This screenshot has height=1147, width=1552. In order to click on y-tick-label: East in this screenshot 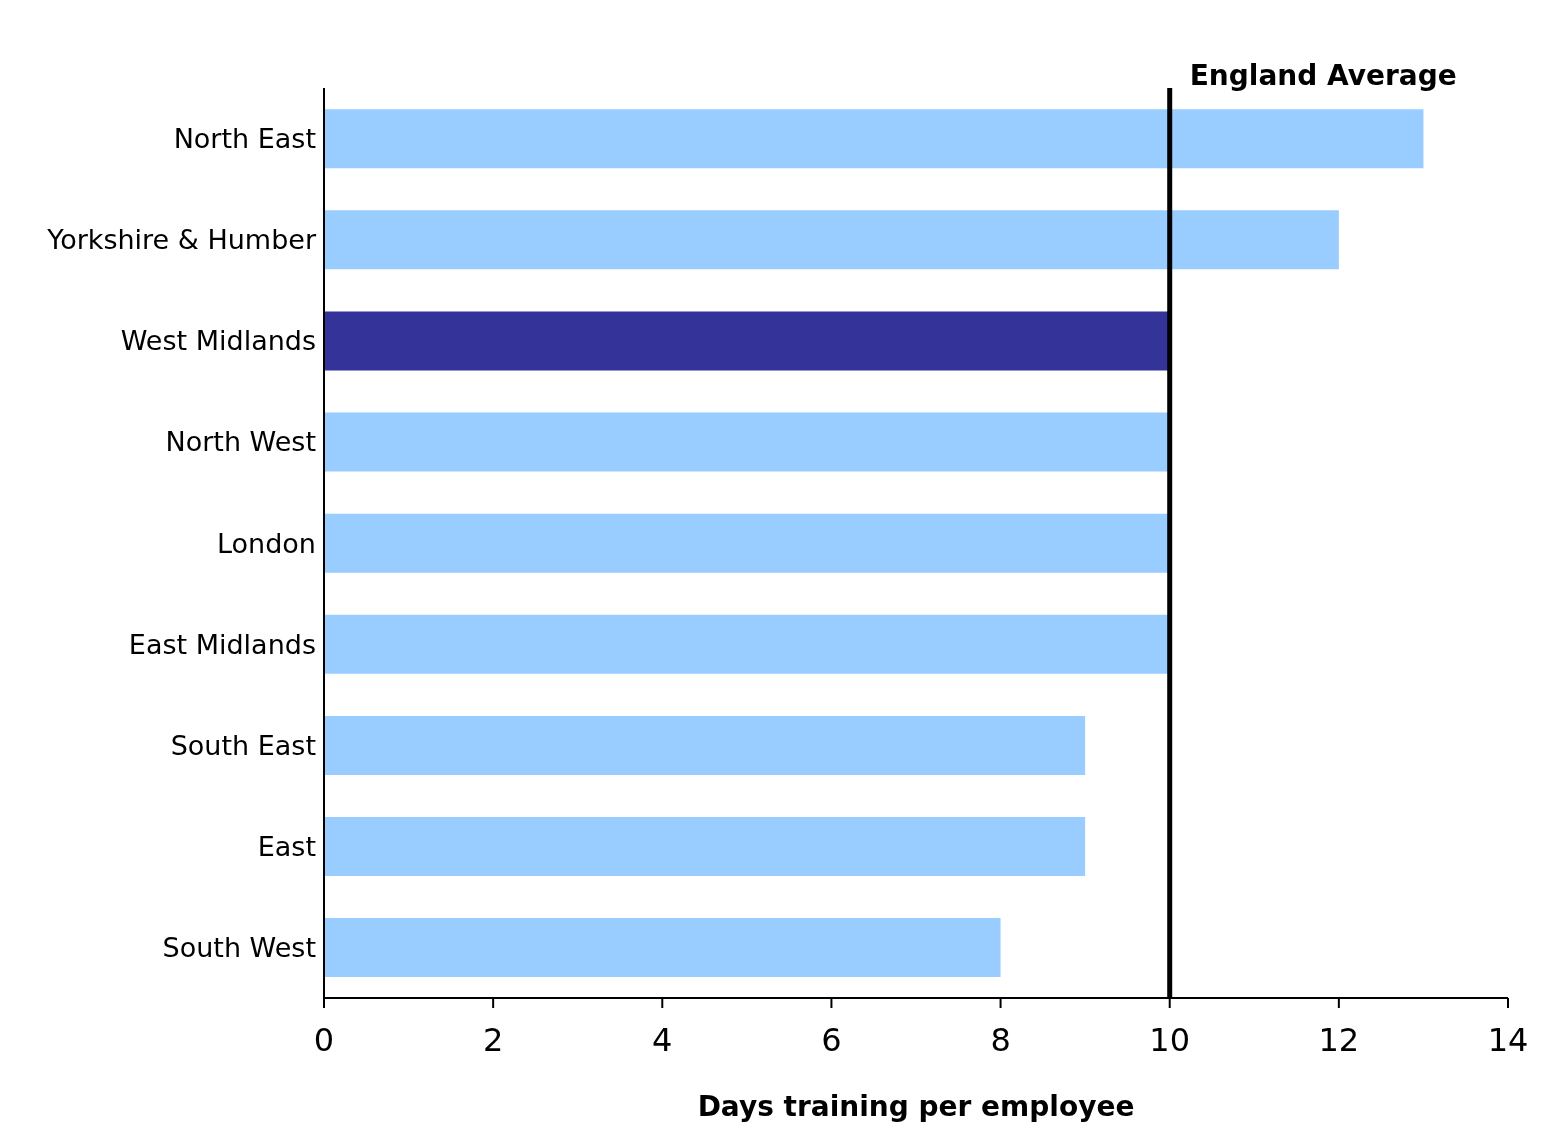, I will do `click(286, 846)`.